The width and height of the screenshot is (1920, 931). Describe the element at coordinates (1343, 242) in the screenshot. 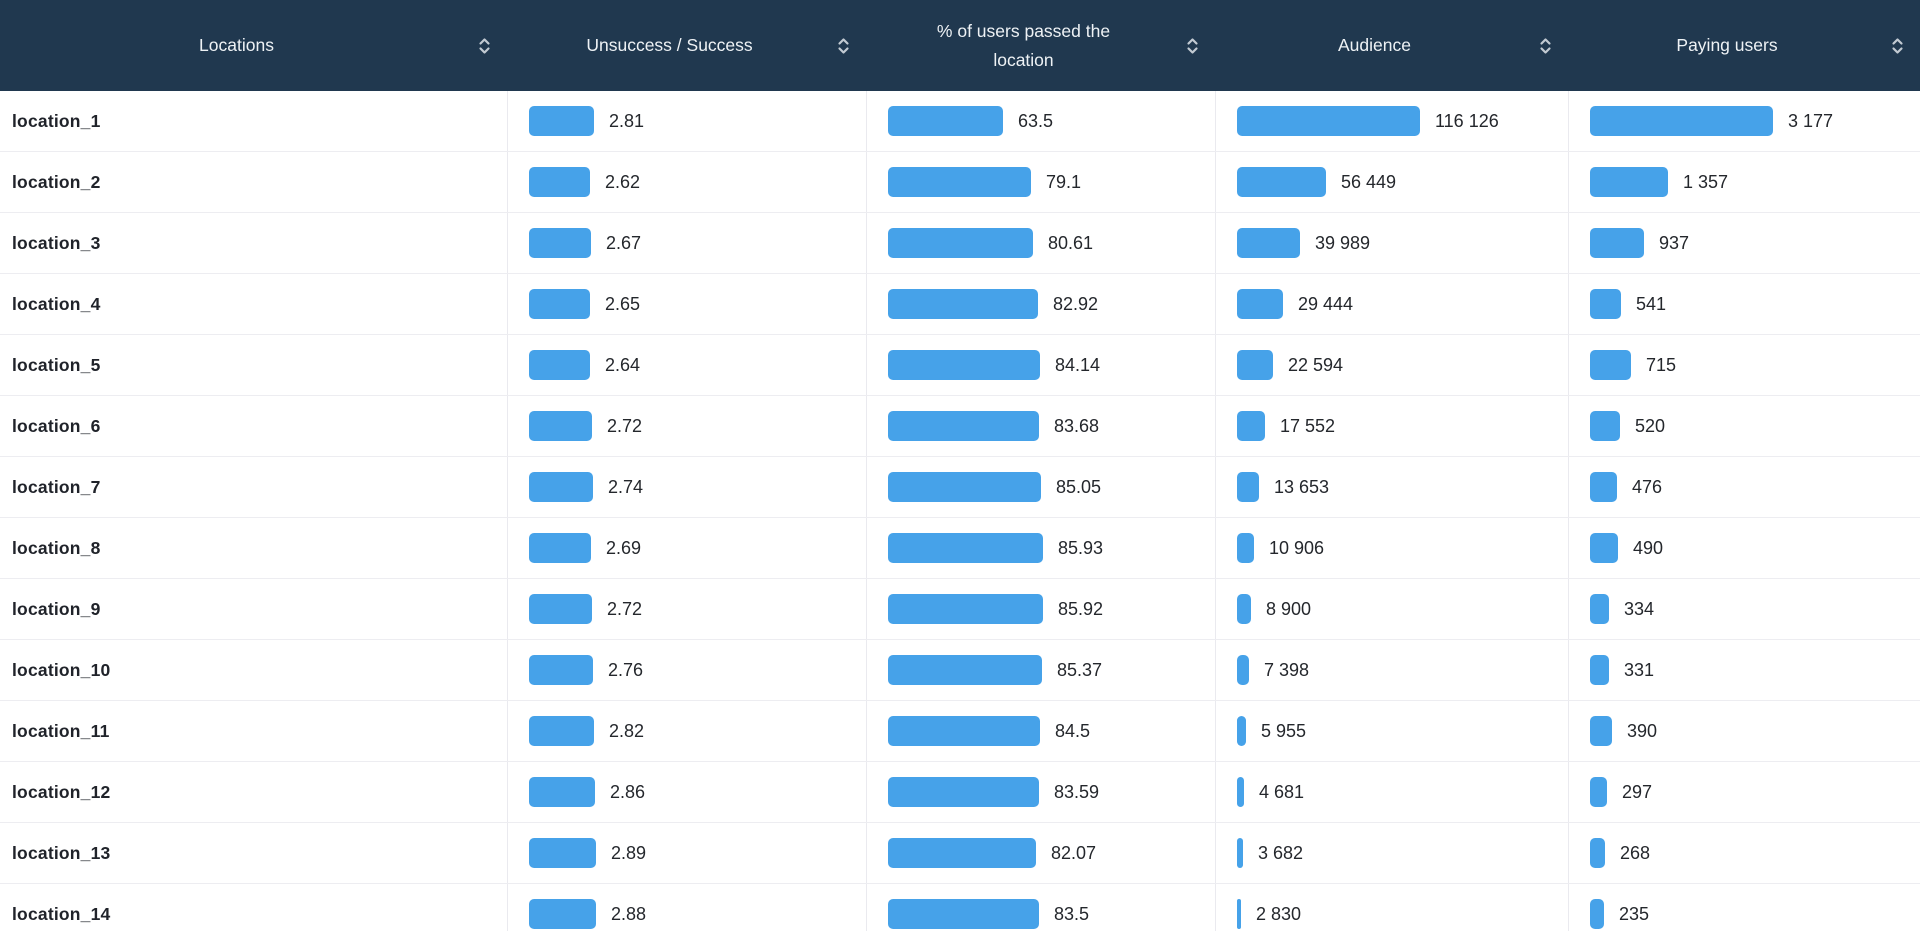

I see `audience-value: 39 989` at that location.